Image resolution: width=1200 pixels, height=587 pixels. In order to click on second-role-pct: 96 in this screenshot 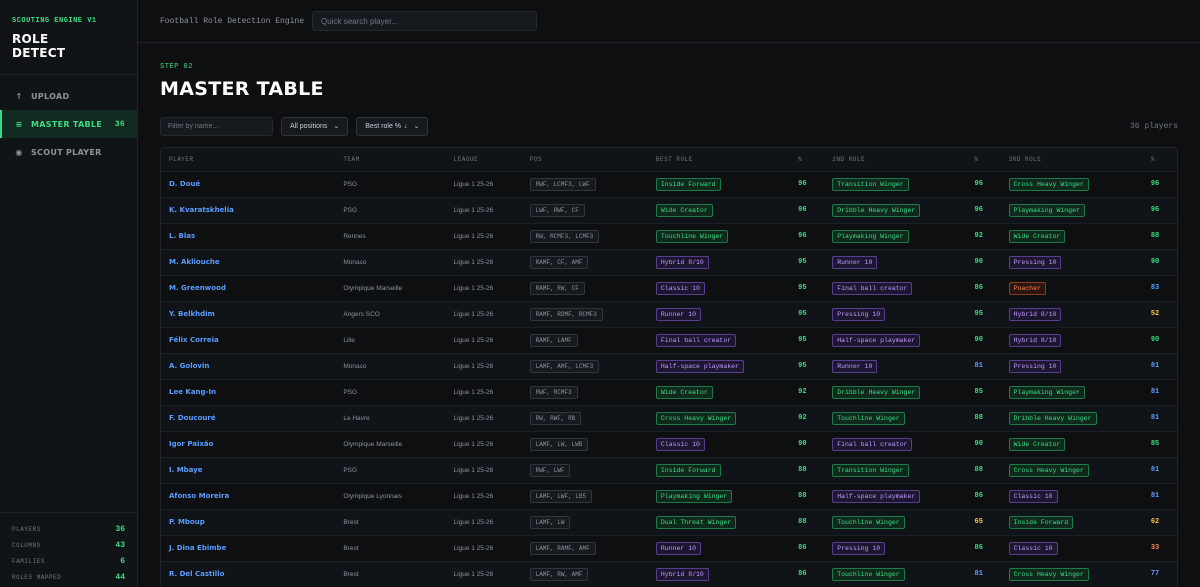, I will do `click(978, 184)`.